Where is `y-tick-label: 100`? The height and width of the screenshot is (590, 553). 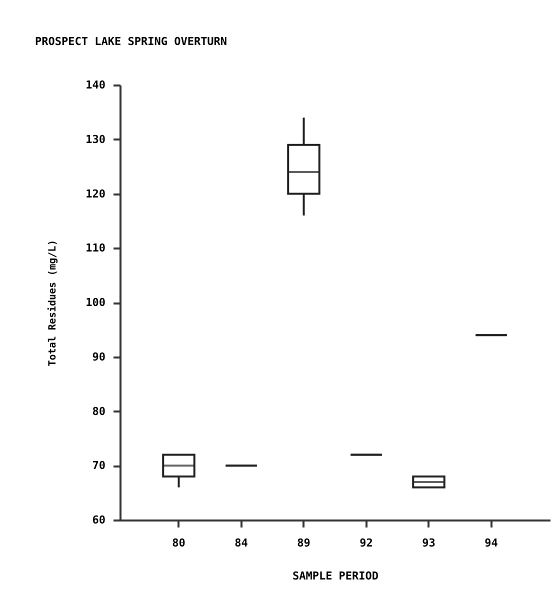
y-tick-label: 100 is located at coordinates (96, 302).